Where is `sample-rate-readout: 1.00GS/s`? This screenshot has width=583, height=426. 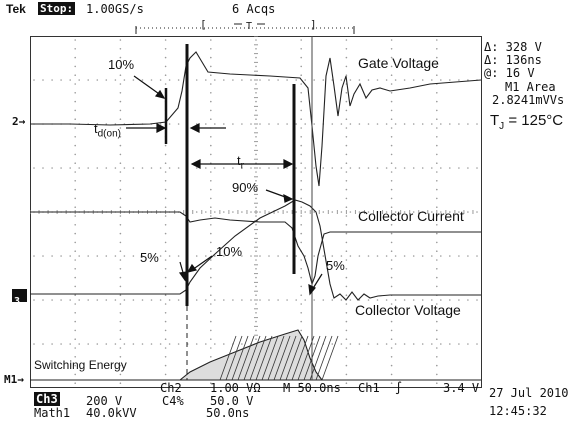 sample-rate-readout: 1.00GS/s is located at coordinates (115, 9).